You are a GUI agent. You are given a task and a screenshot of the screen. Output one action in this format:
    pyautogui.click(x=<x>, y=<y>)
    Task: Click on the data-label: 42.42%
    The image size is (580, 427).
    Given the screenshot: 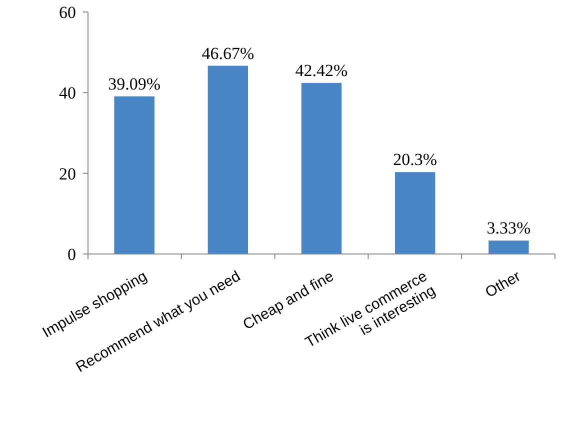 What is the action you would take?
    pyautogui.click(x=321, y=70)
    